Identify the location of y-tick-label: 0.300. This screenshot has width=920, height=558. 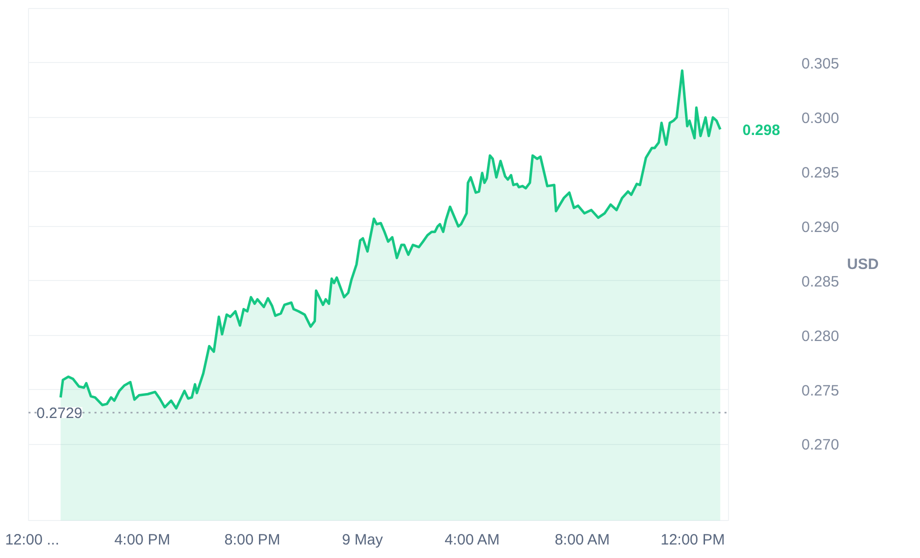
(821, 118).